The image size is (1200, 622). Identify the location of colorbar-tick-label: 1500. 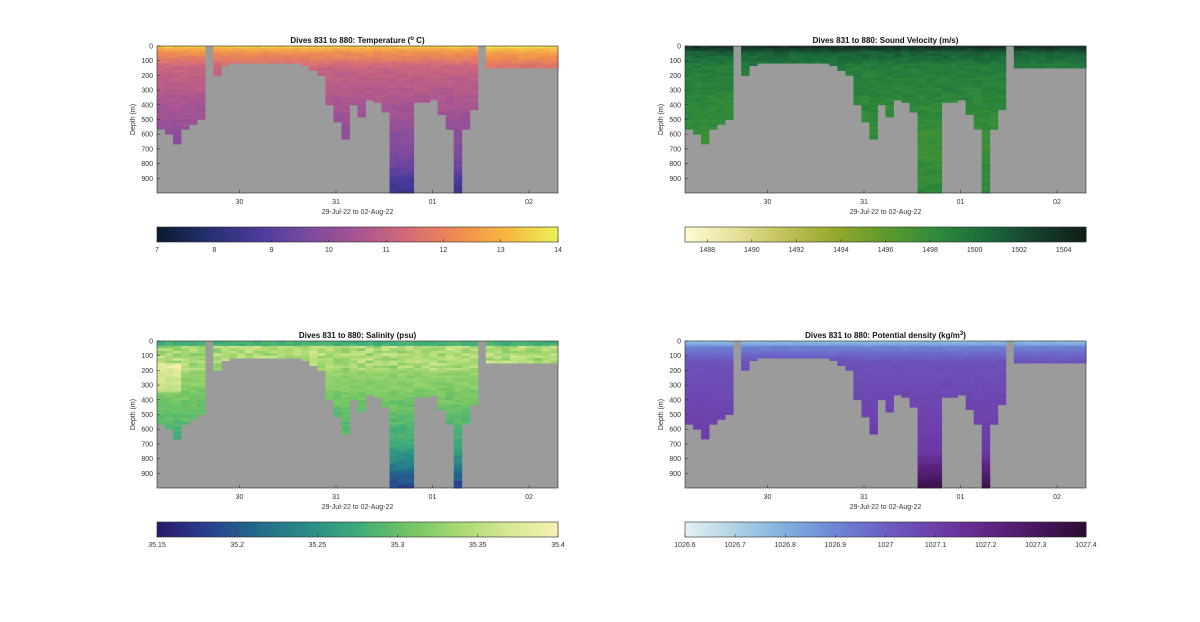
(975, 250).